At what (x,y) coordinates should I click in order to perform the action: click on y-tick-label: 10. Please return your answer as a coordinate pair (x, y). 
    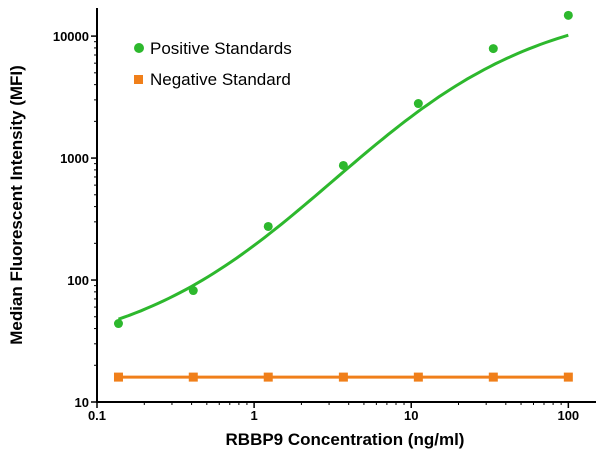
    Looking at the image, I should click on (82, 402).